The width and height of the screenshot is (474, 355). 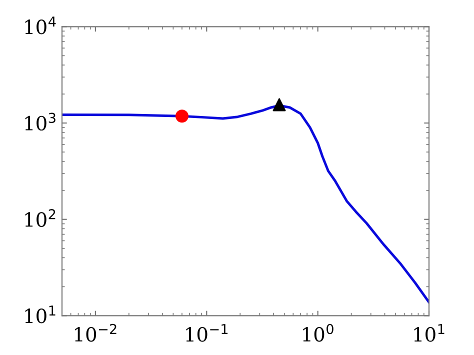 I want to click on y-tick-label: 10$^{4}$, so click(x=40, y=25).